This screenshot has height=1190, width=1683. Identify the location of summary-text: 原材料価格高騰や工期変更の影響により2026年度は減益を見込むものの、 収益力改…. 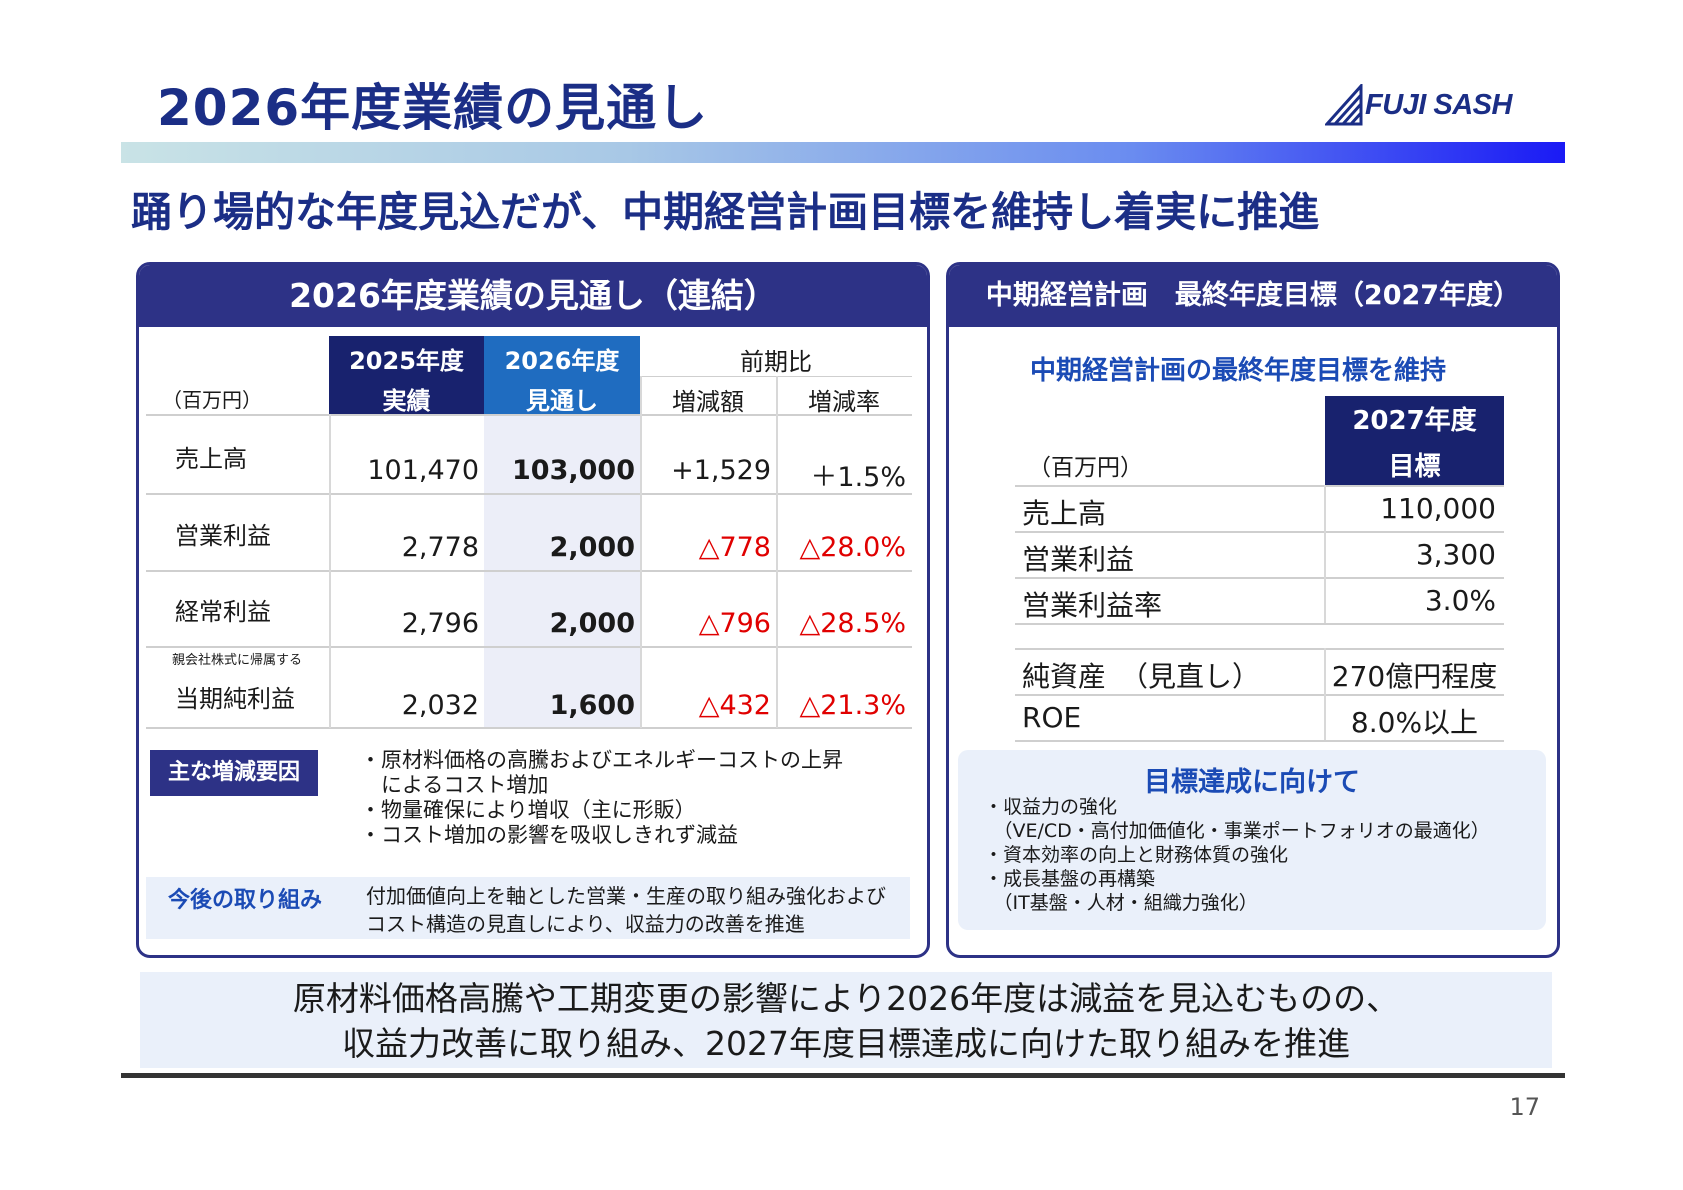
(846, 1021).